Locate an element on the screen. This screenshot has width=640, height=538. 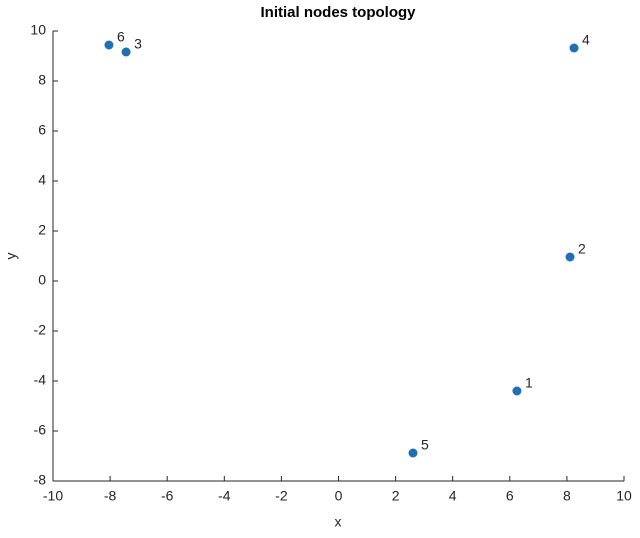
point-label: 2 is located at coordinates (582, 249).